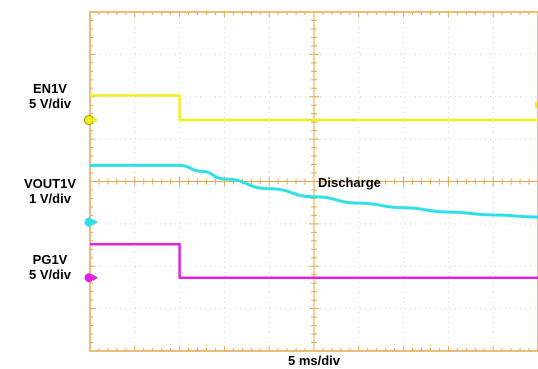 The width and height of the screenshot is (538, 369). I want to click on discharge-annotation: Discharge, so click(349, 182).